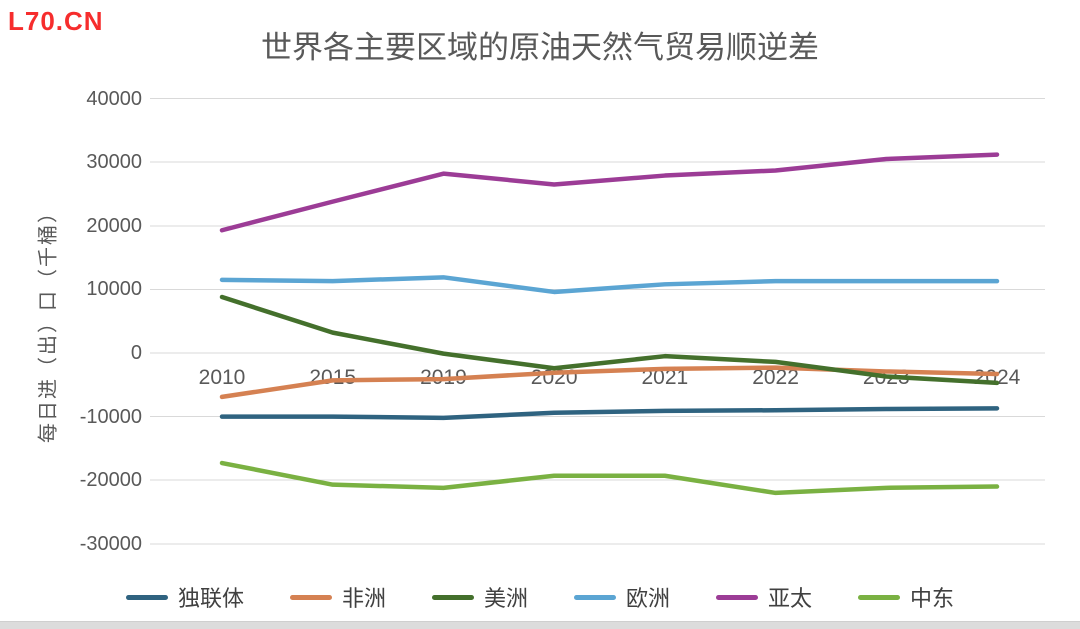 This screenshot has height=629, width=1080. What do you see at coordinates (114, 162) in the screenshot?
I see `y-tick-label: 30000` at bounding box center [114, 162].